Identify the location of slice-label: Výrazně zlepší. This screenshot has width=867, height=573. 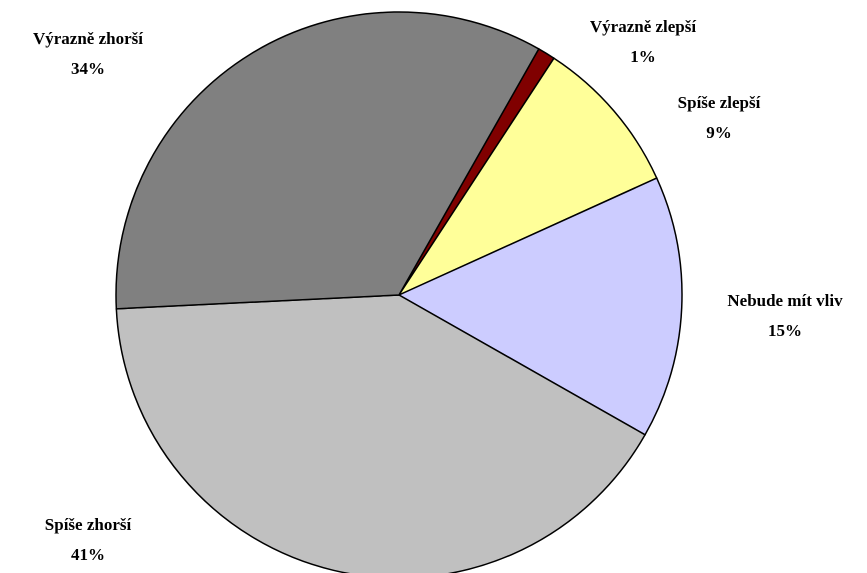
(643, 26).